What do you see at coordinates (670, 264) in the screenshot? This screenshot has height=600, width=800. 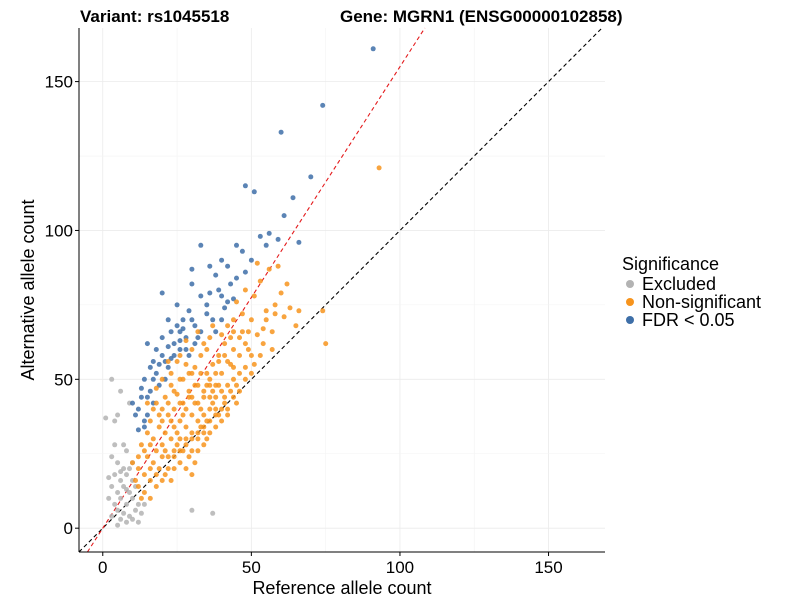 I see `legend-title: Significance` at bounding box center [670, 264].